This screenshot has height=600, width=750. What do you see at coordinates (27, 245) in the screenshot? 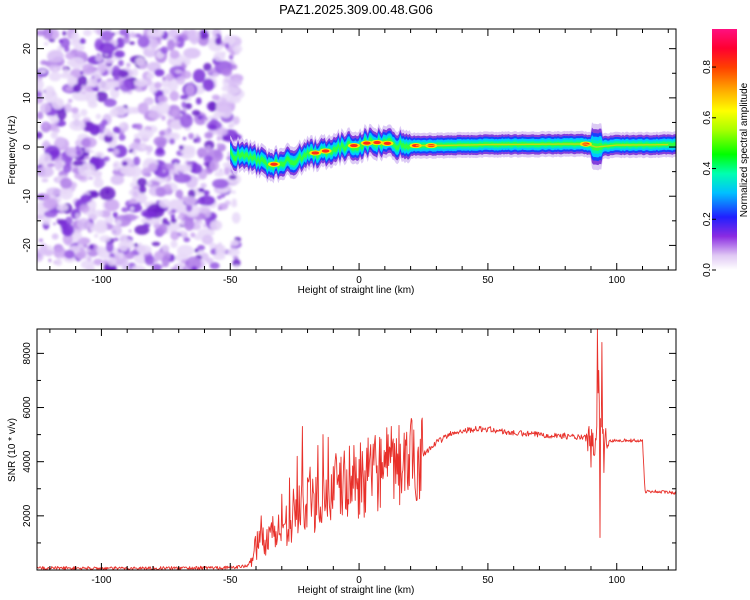
I see `spectrogram-y-tick-label: -20` at bounding box center [27, 245].